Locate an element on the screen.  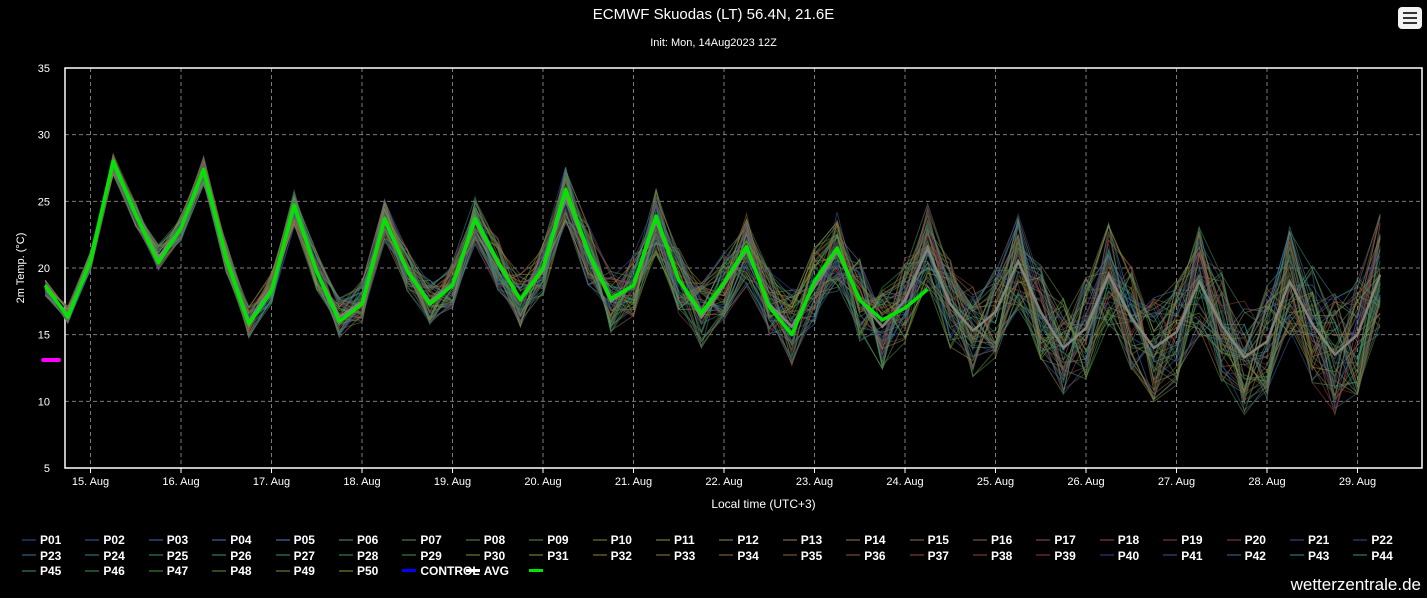
legend-item-p37: P37 is located at coordinates (929, 555).